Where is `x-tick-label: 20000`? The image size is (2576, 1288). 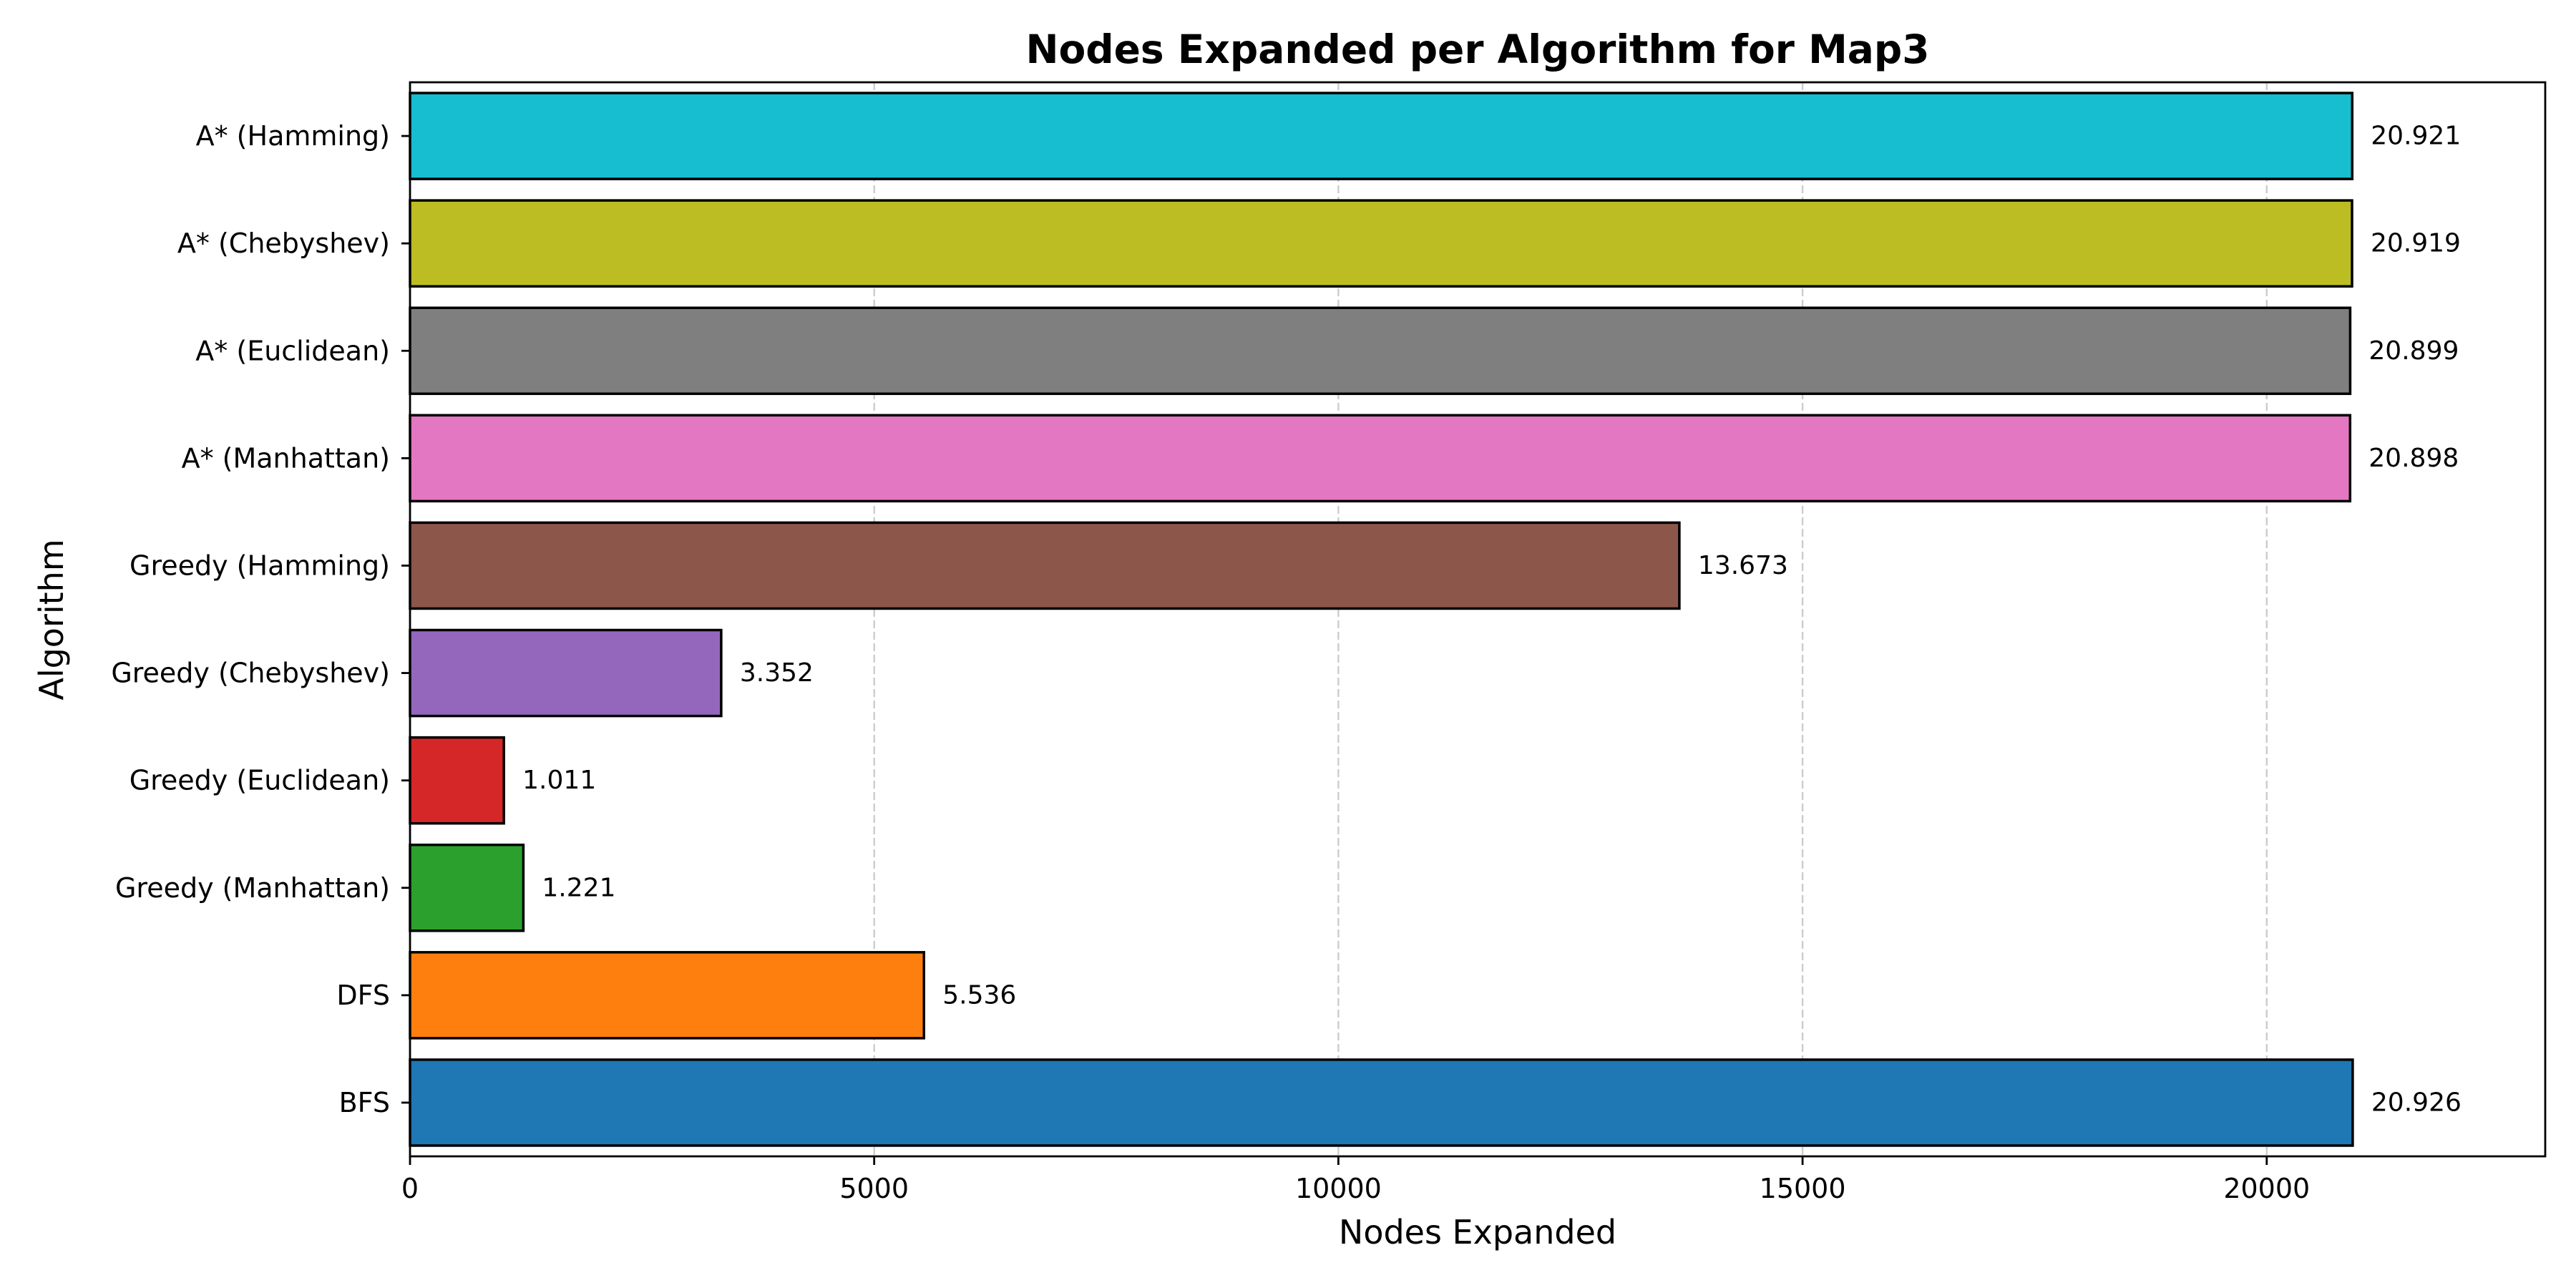
x-tick-label: 20000 is located at coordinates (2266, 1188).